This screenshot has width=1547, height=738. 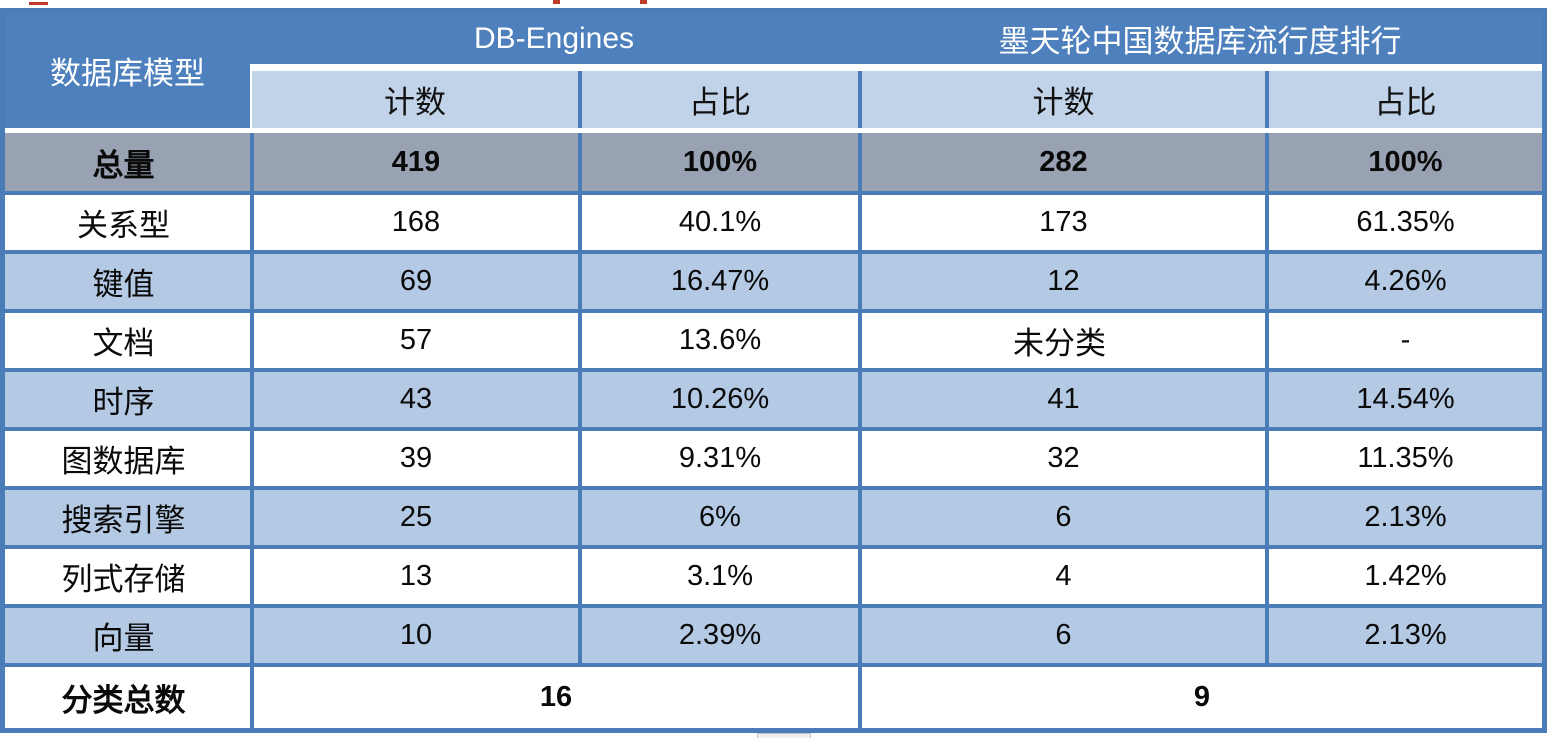 I want to click on table-row: 向量 10 2.39% 6 2.13%, so click(x=773, y=637).